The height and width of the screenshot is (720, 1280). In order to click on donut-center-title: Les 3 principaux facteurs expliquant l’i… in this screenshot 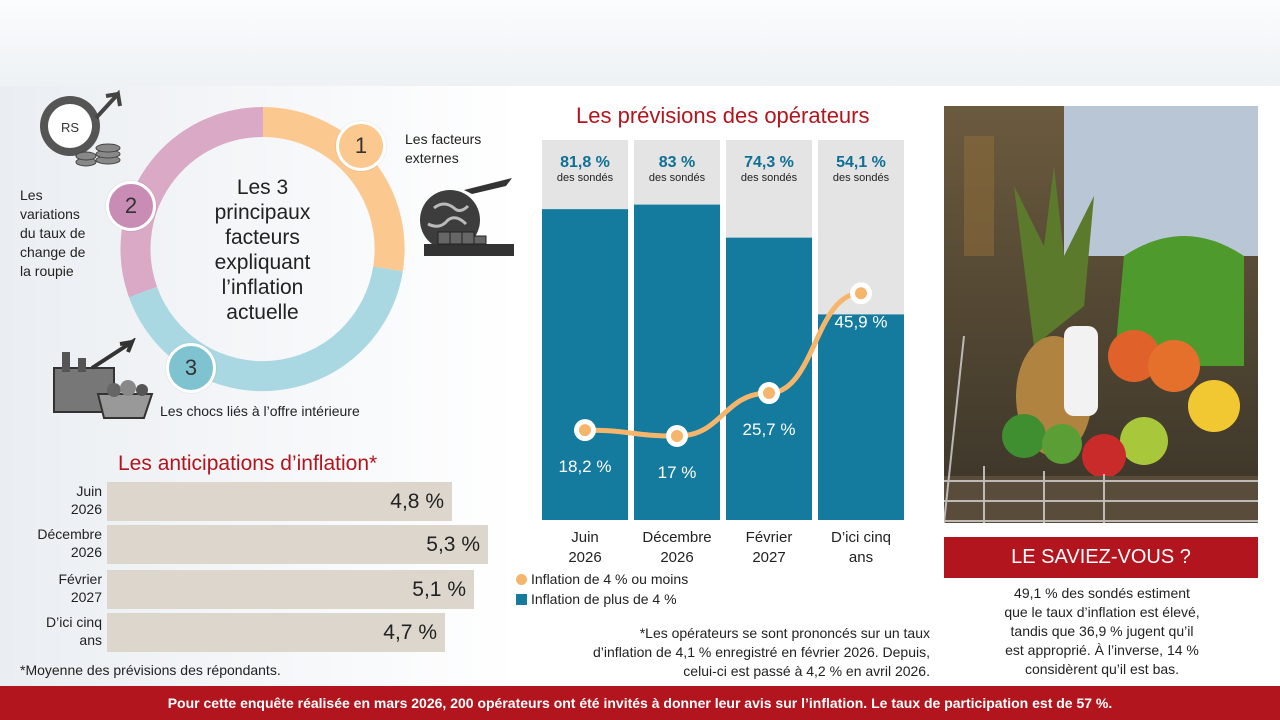, I will do `click(262, 250)`.